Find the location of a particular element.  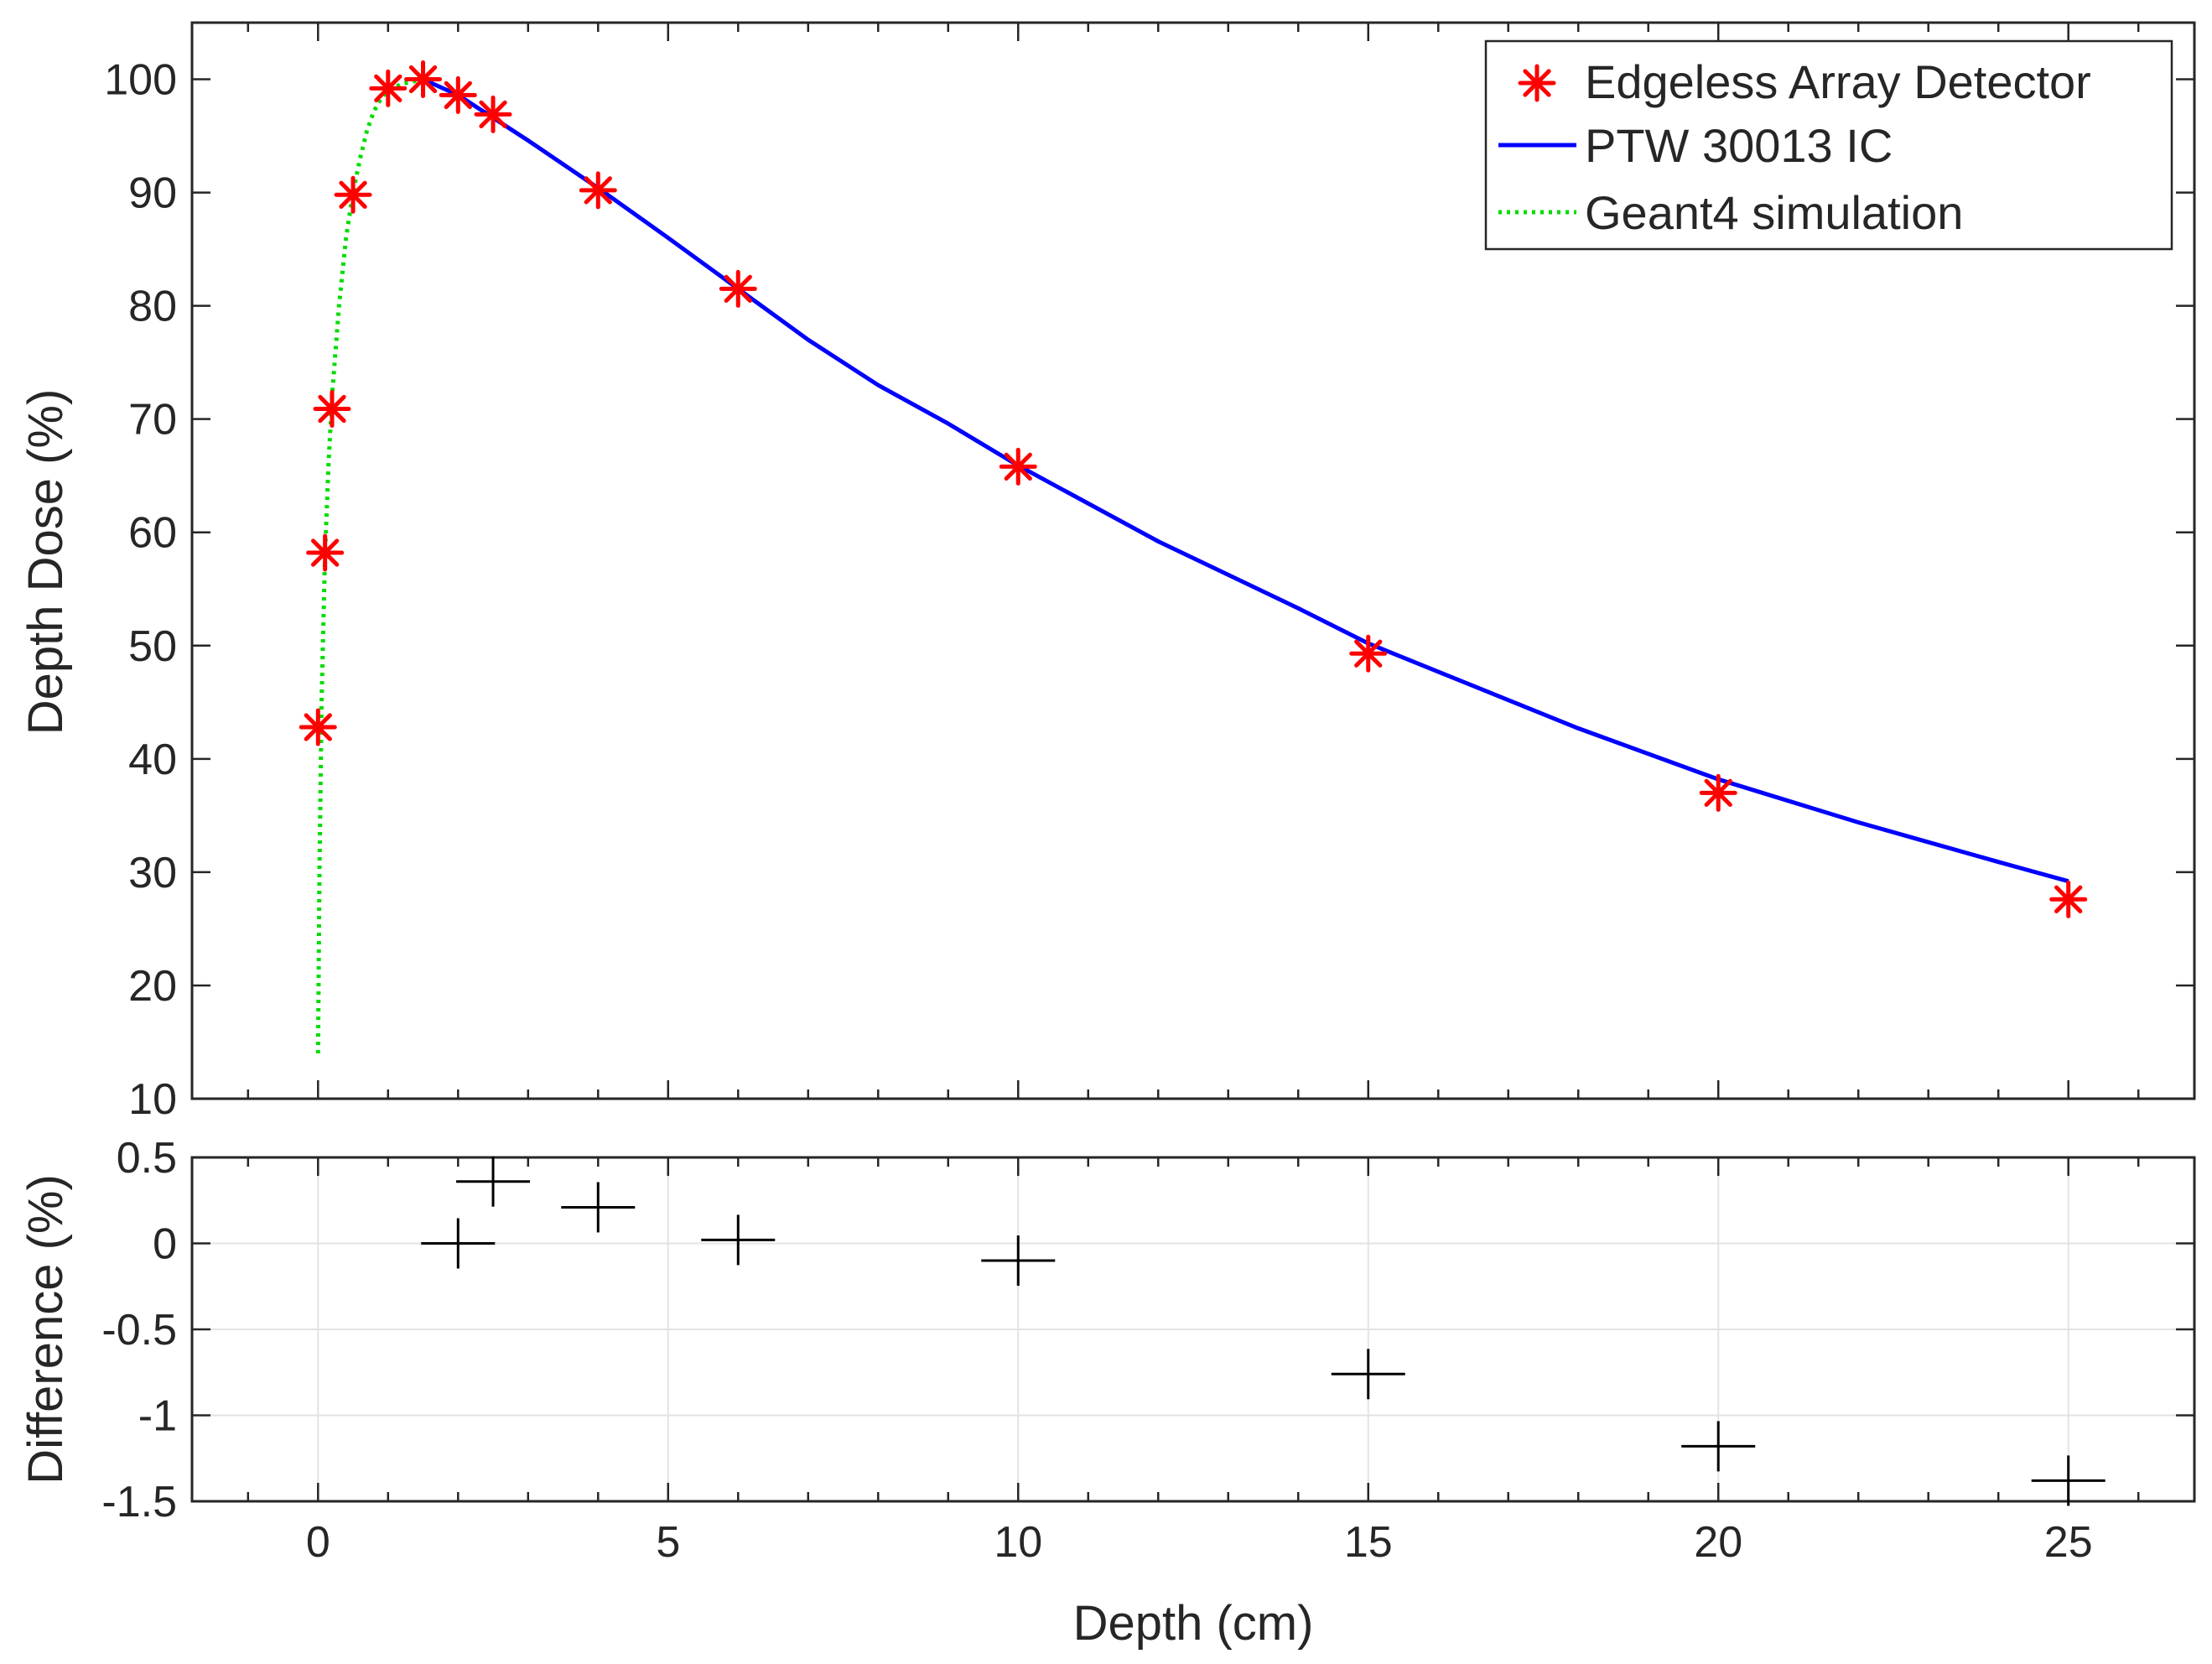

top-y-tick-label: 40 is located at coordinates (152, 760).